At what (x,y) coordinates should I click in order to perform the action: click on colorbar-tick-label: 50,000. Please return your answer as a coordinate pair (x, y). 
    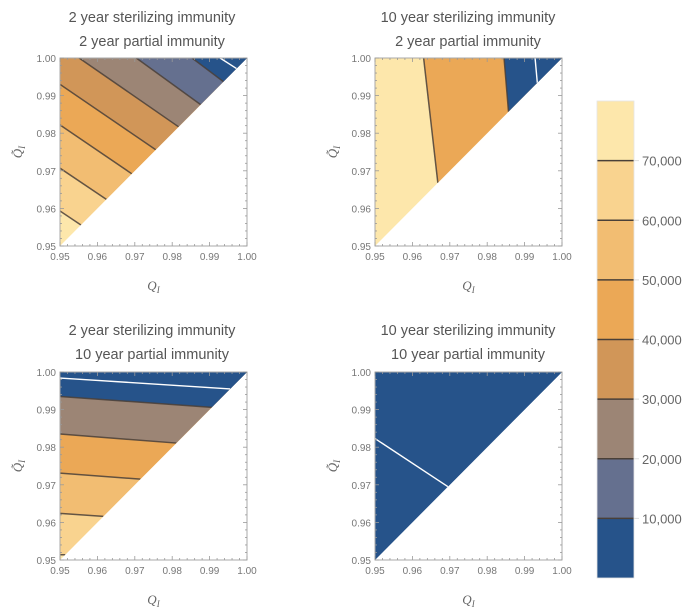
    Looking at the image, I should click on (662, 280).